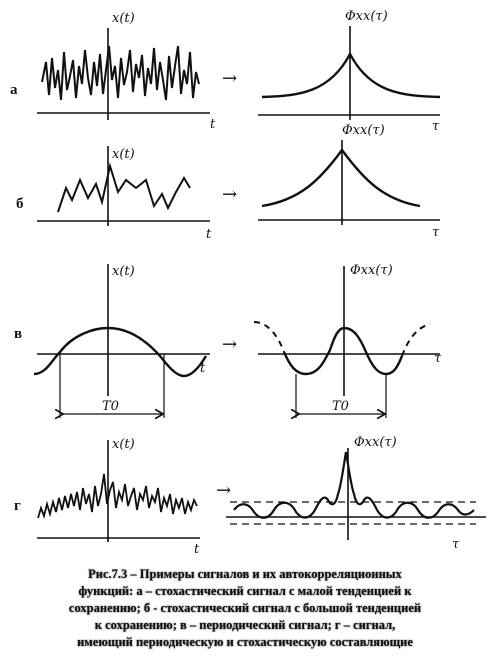  Describe the element at coordinates (17, 506) in the screenshot. I see `row-label-g: г` at that location.